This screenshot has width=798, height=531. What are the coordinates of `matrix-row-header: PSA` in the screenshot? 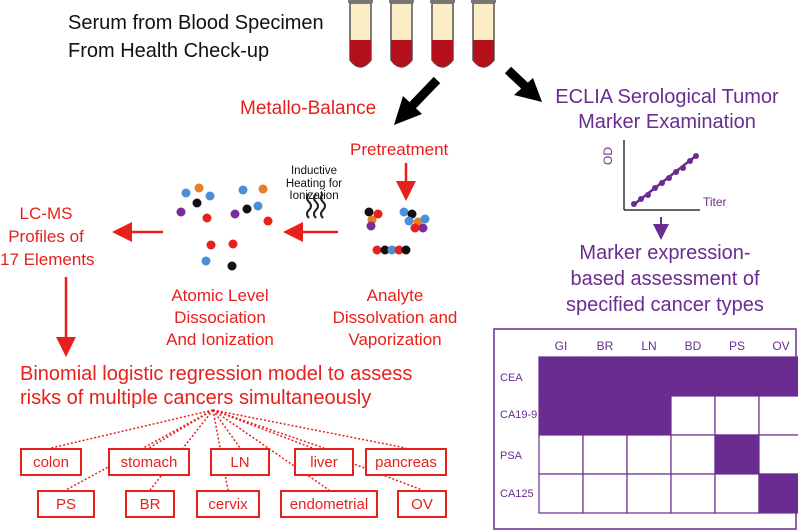 It's located at (511, 456).